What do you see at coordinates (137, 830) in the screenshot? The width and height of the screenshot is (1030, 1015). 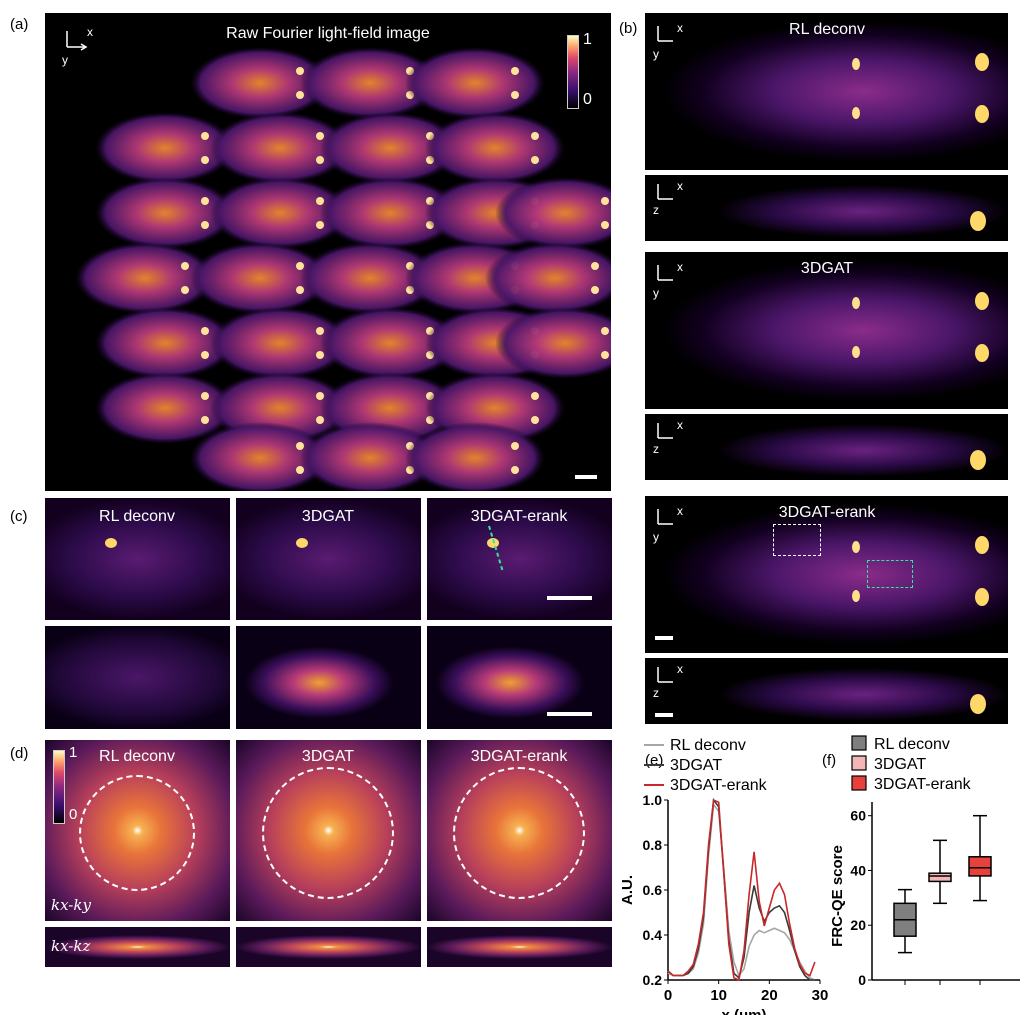 I see `spectrum-kxky-0: RL deconv 1 0 kx-ky` at bounding box center [137, 830].